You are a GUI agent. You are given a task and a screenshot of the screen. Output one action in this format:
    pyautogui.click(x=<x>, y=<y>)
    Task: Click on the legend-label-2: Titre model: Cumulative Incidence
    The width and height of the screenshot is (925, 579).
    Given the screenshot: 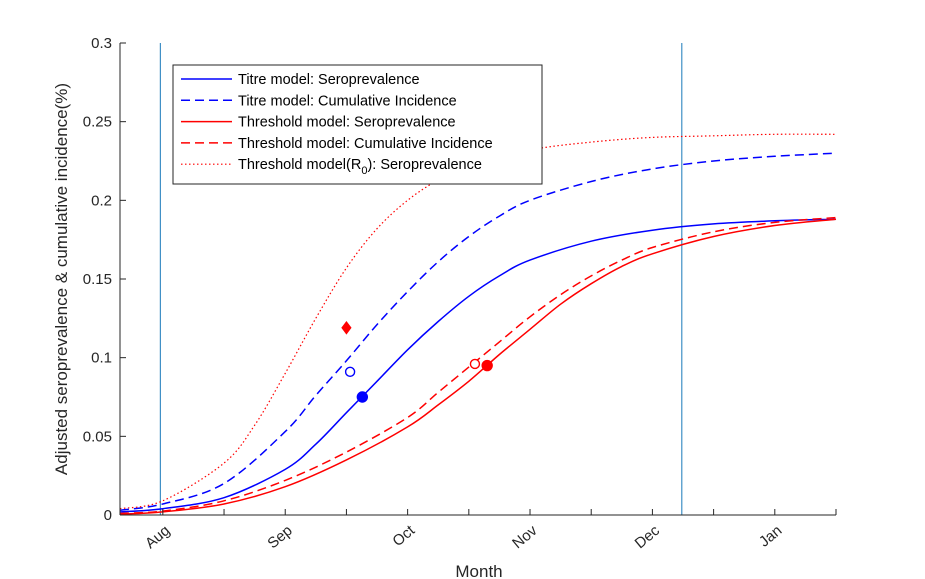 What is the action you would take?
    pyautogui.click(x=347, y=101)
    